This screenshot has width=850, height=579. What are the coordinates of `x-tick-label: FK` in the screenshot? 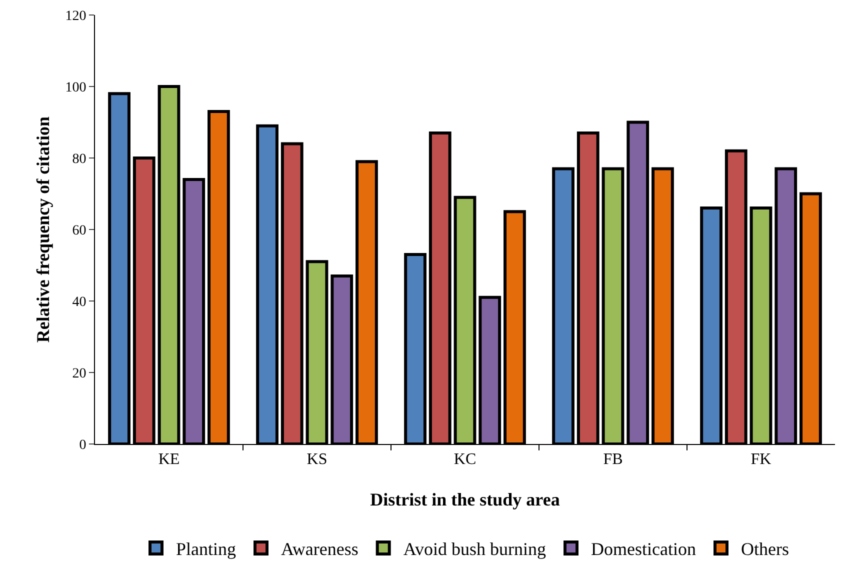 It's located at (761, 459).